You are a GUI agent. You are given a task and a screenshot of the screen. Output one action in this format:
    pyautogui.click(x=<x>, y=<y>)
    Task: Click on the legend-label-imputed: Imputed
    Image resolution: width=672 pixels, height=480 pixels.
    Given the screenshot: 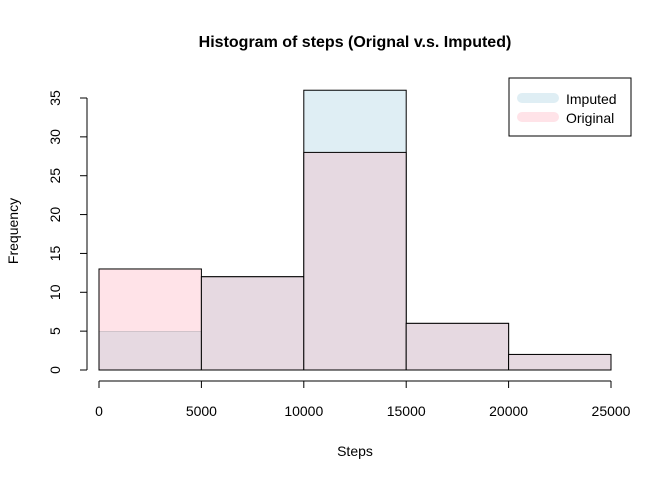 What is the action you would take?
    pyautogui.click(x=591, y=99)
    